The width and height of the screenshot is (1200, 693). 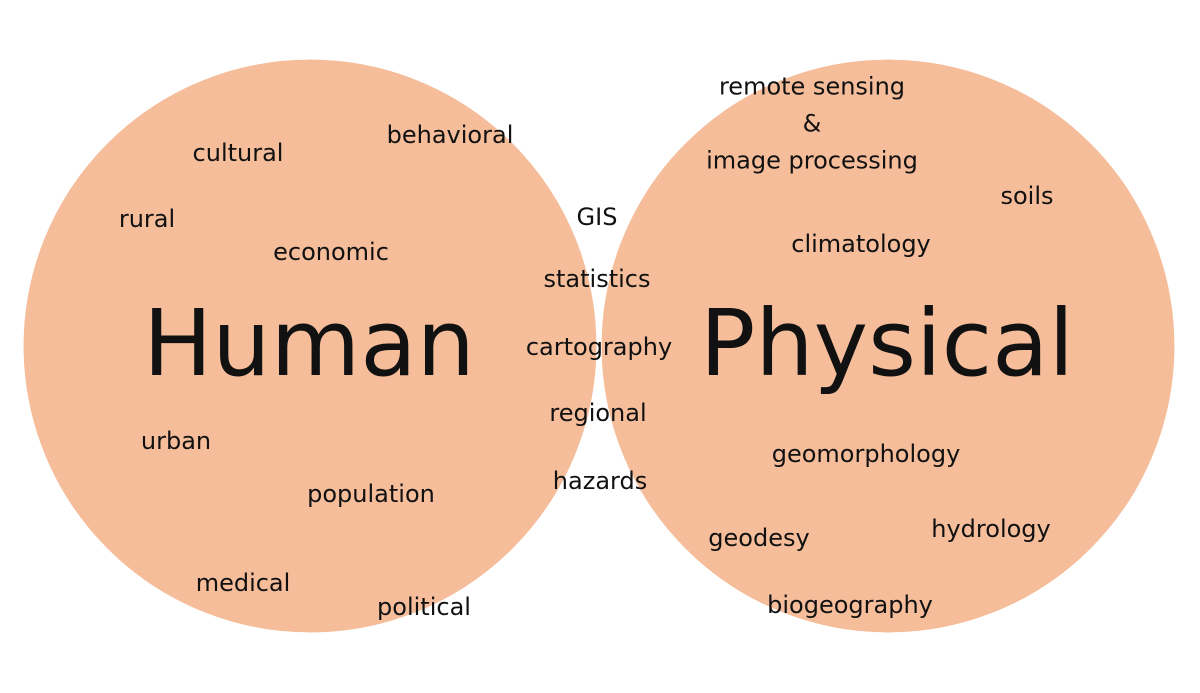 I want to click on term-cultural: cultural, so click(x=238, y=153).